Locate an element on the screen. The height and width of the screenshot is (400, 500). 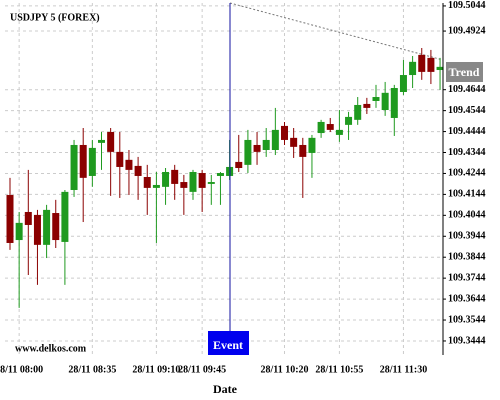
trend-label: Trend is located at coordinates (464, 72).